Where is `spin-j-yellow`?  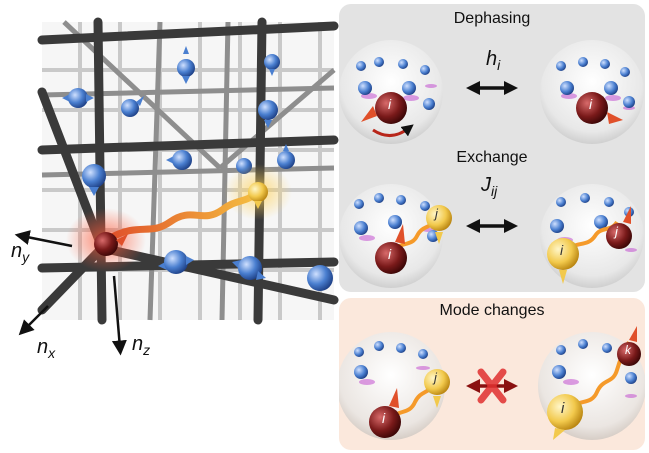
spin-j-yellow is located at coordinates (258, 195).